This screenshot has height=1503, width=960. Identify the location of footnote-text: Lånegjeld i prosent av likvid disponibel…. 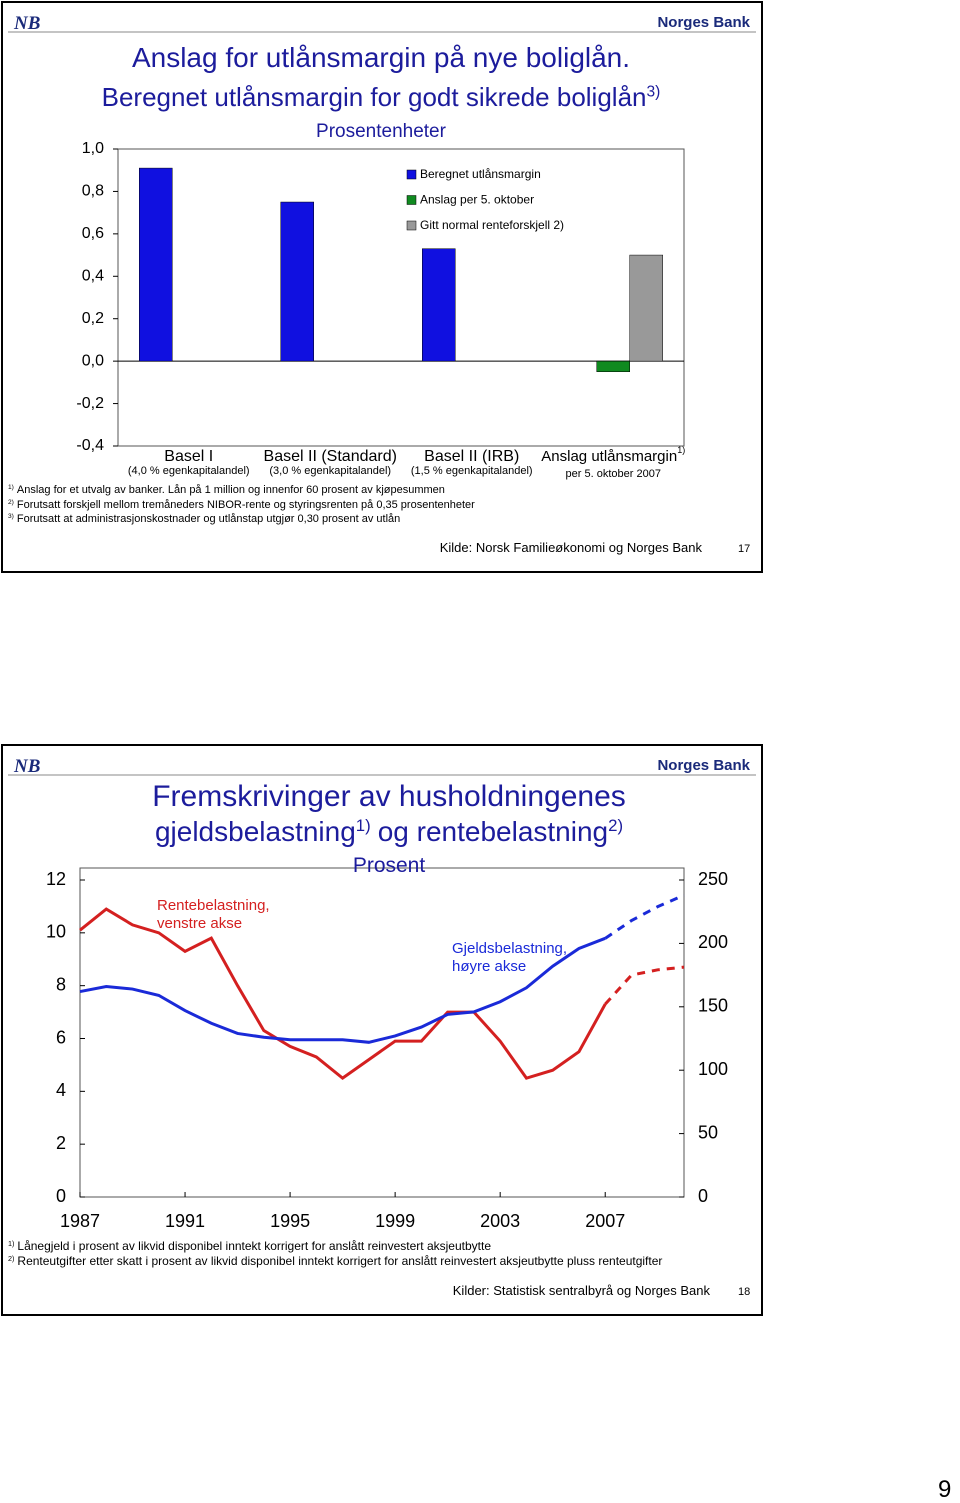
(254, 1246).